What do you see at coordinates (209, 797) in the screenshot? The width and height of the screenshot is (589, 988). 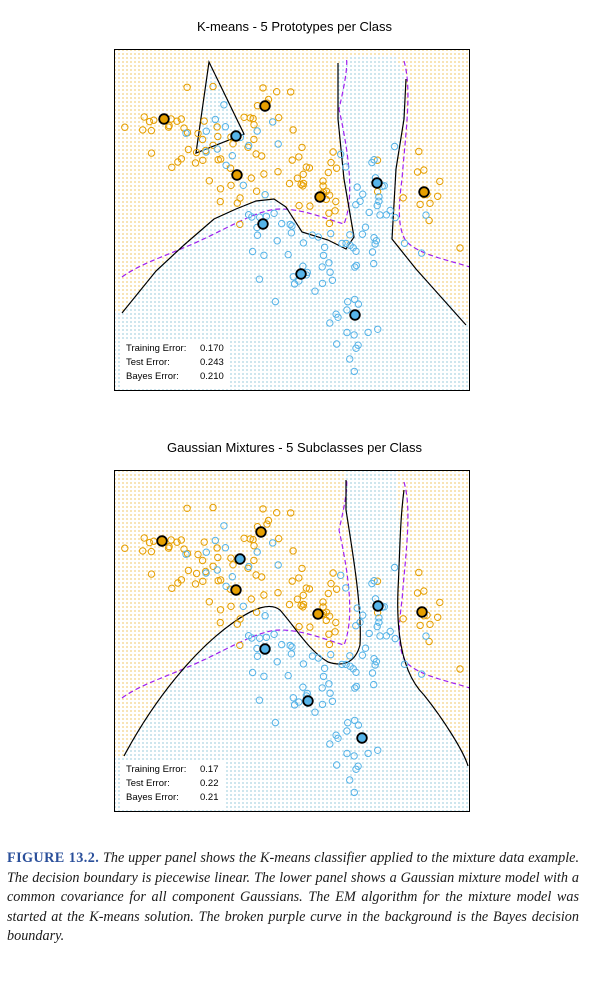 I see `bayes-error-value: 0.21` at bounding box center [209, 797].